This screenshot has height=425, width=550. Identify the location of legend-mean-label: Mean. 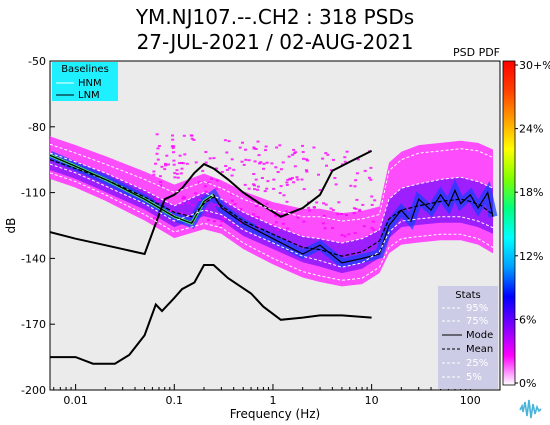
(479, 349).